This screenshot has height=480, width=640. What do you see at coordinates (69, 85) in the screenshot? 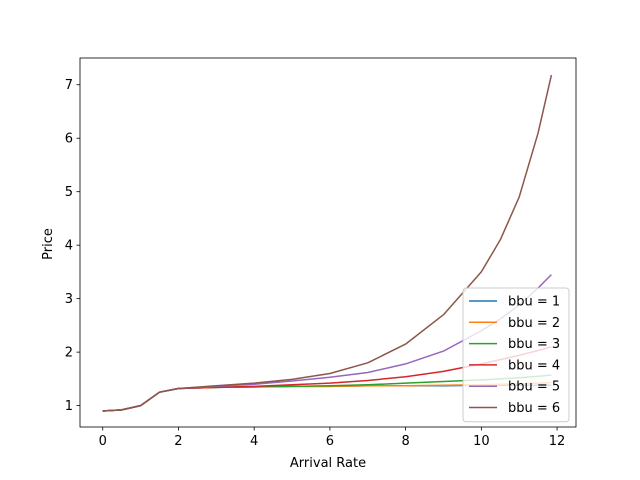
I see `y-tick-label-6: 7` at bounding box center [69, 85].